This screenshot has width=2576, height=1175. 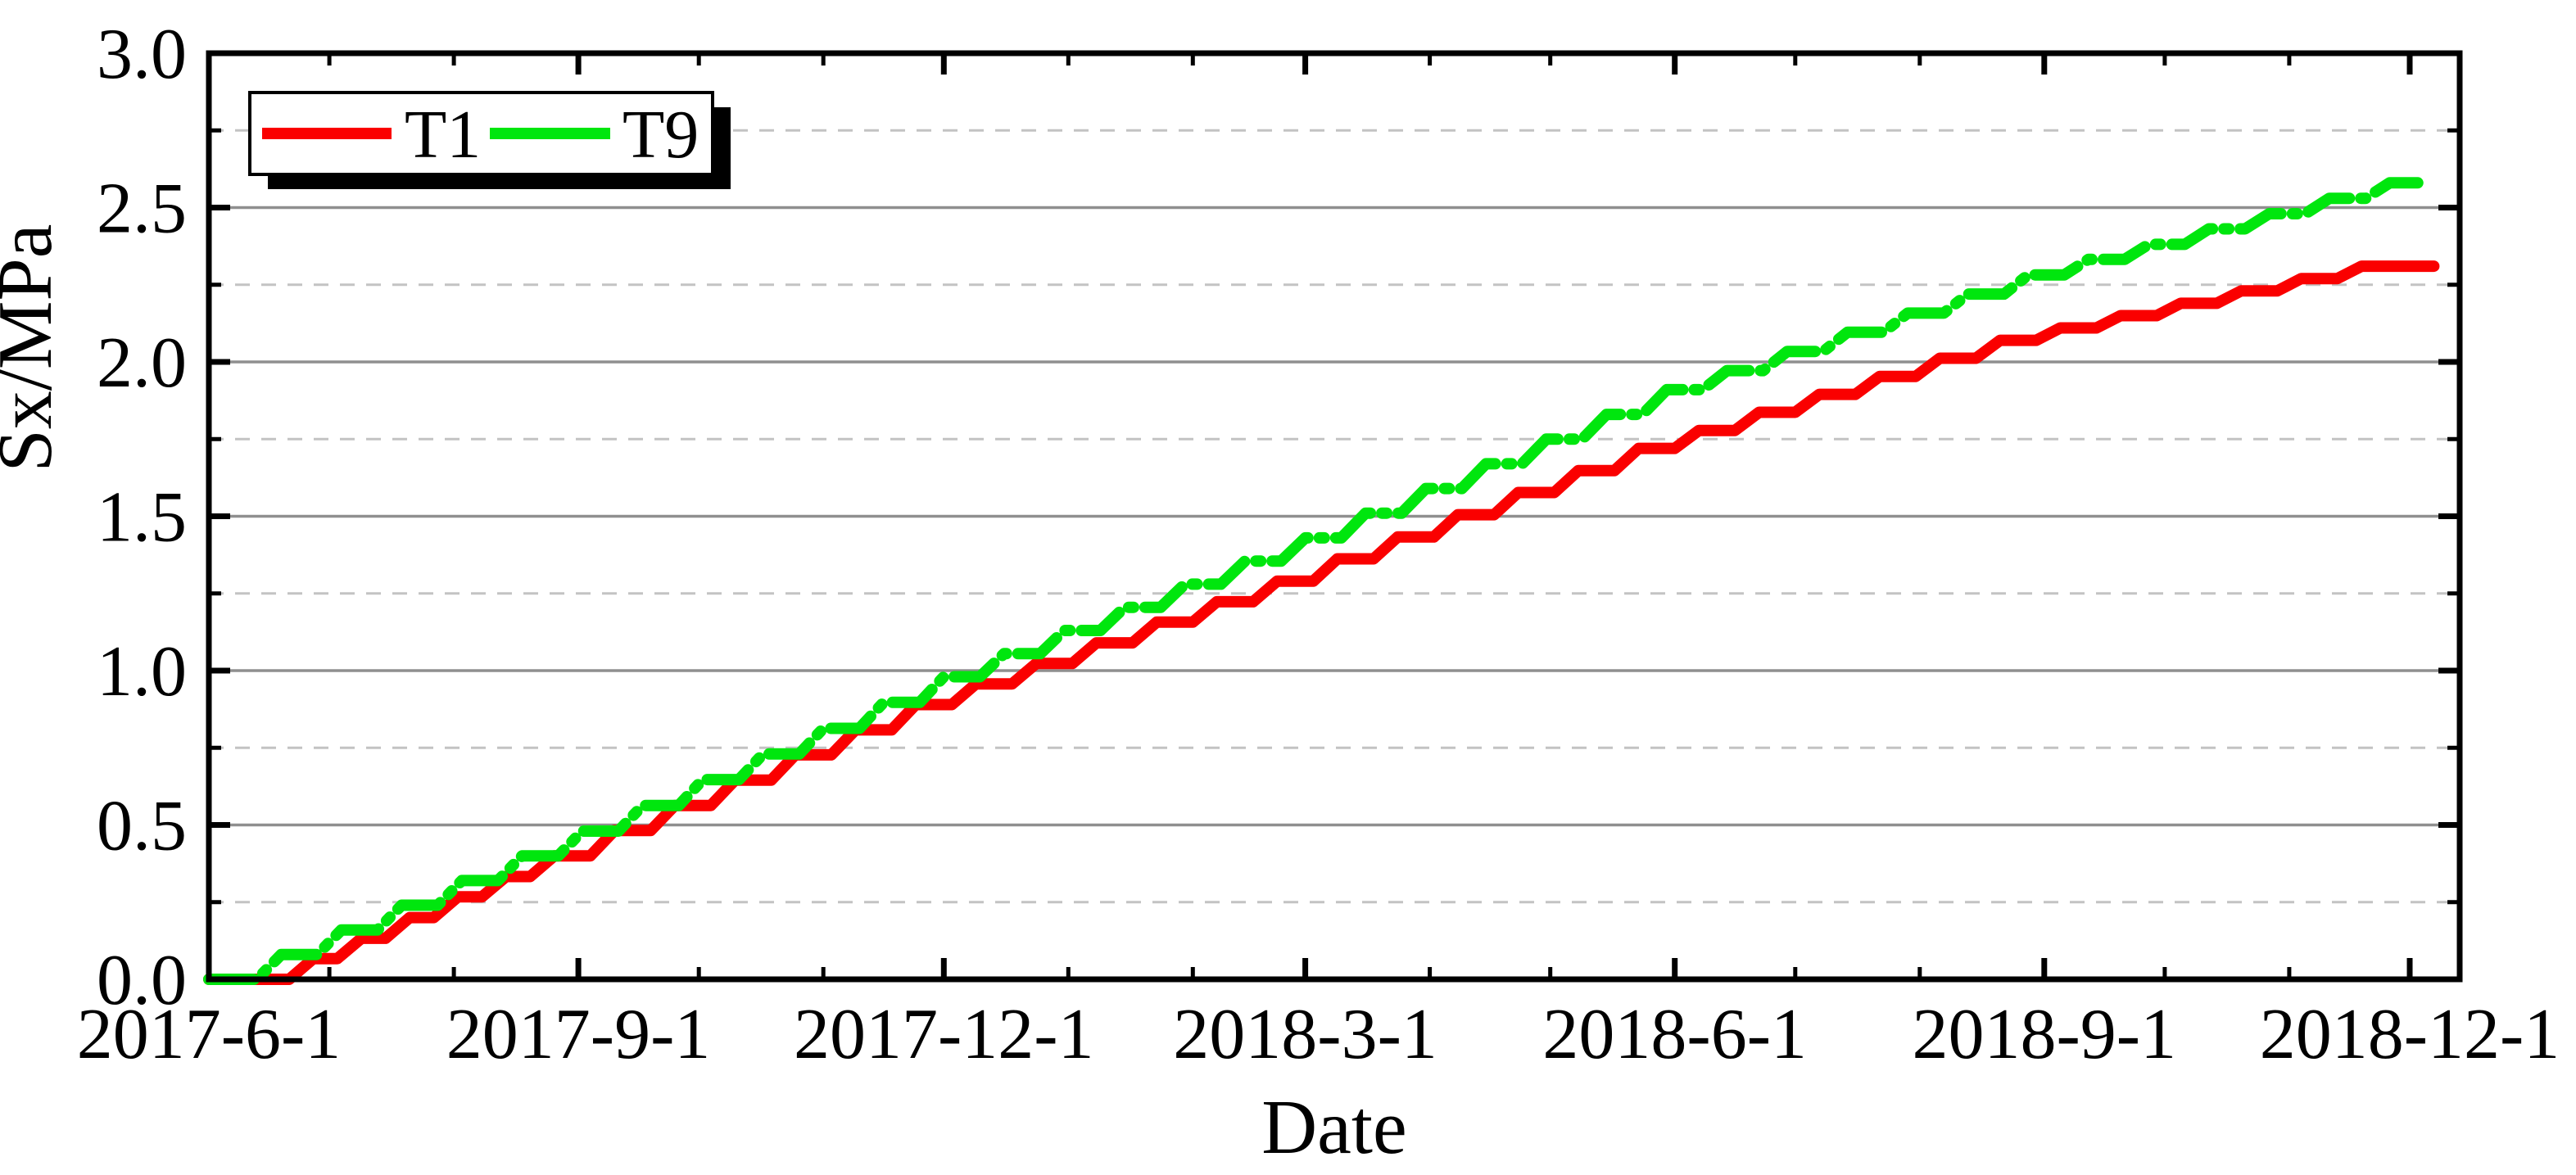 What do you see at coordinates (209, 1035) in the screenshot?
I see `x-tick-label: 2017-6-1` at bounding box center [209, 1035].